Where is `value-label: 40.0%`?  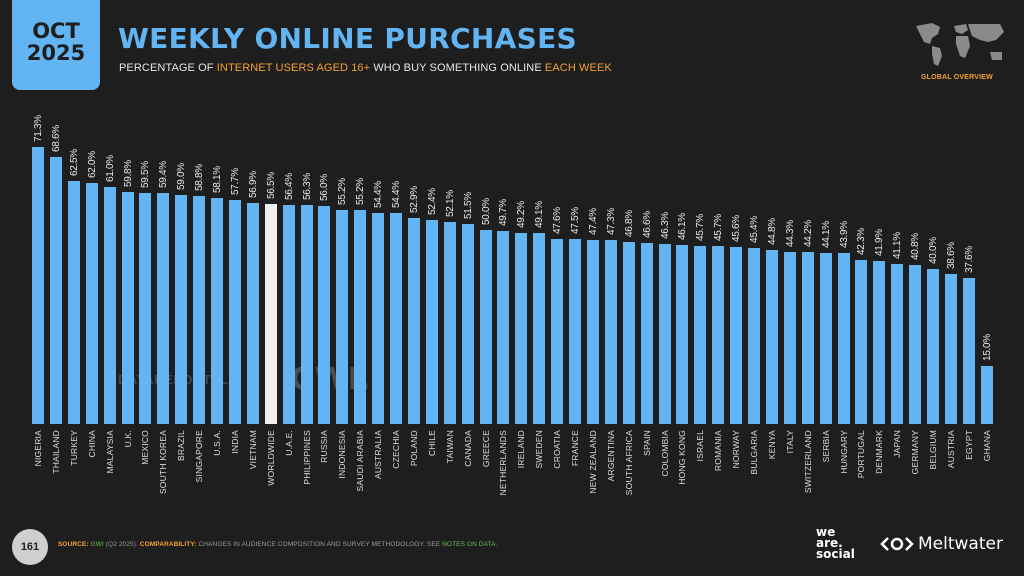 value-label: 40.0% is located at coordinates (933, 250).